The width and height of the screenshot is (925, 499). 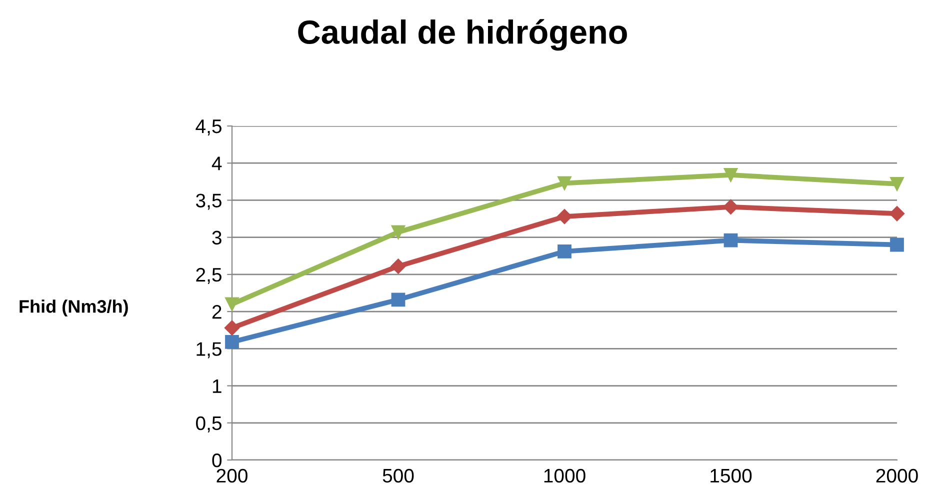 I want to click on y-tick-label: 1, so click(x=217, y=386).